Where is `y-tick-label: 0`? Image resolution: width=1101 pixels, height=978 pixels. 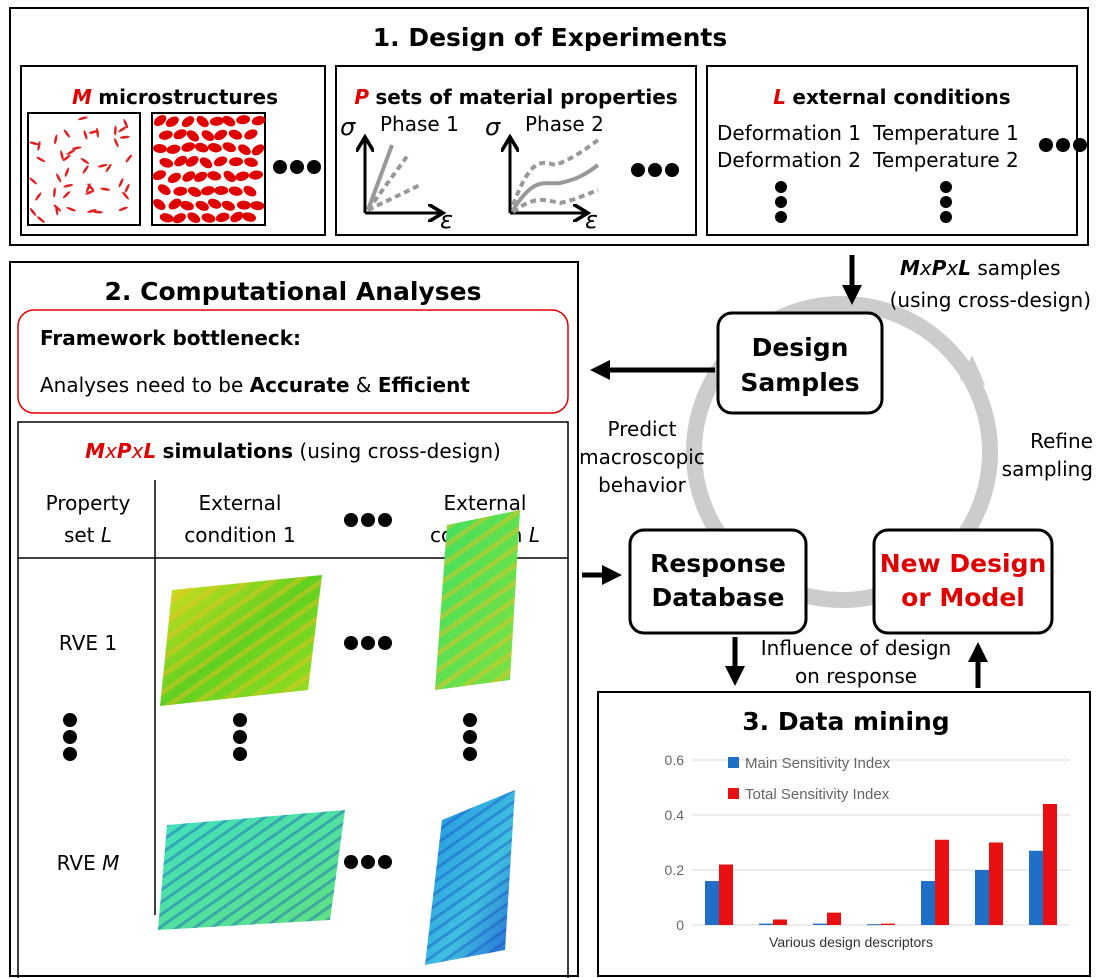 y-tick-label: 0 is located at coordinates (680, 925).